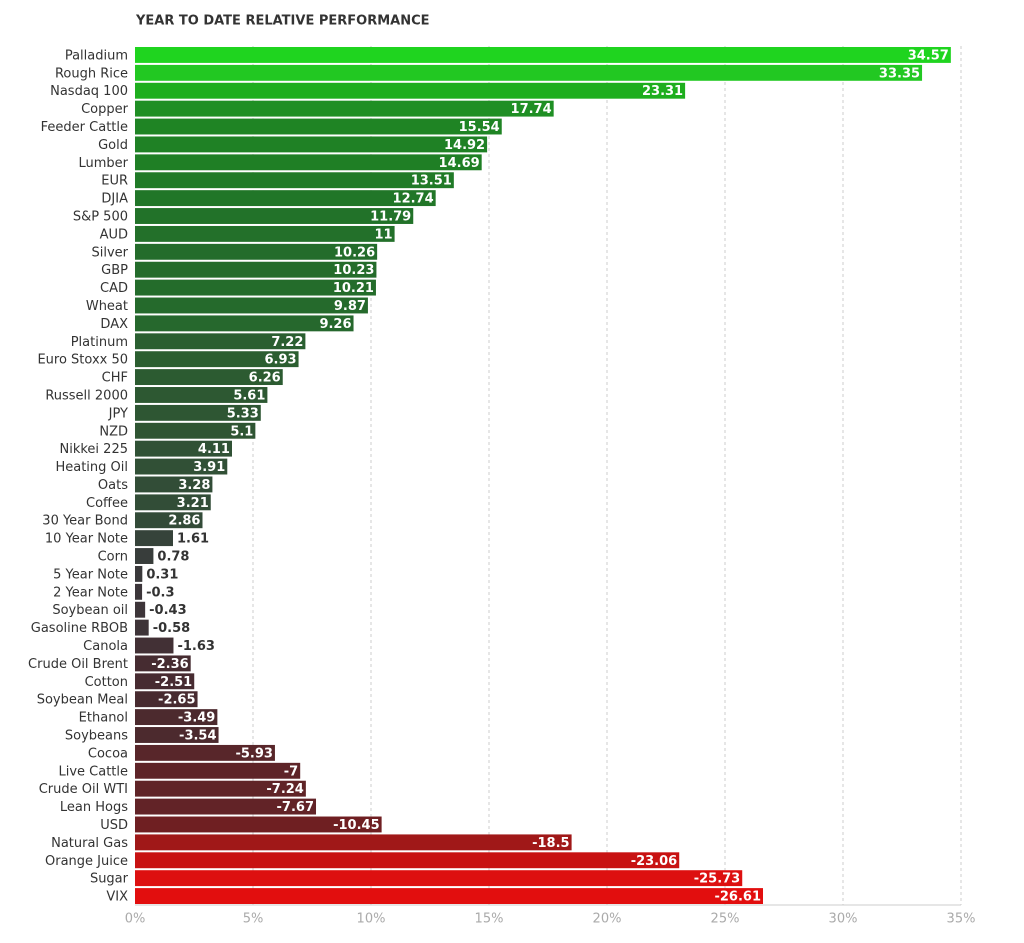  What do you see at coordinates (171, 628) in the screenshot?
I see `value-label: -0.58` at bounding box center [171, 628].